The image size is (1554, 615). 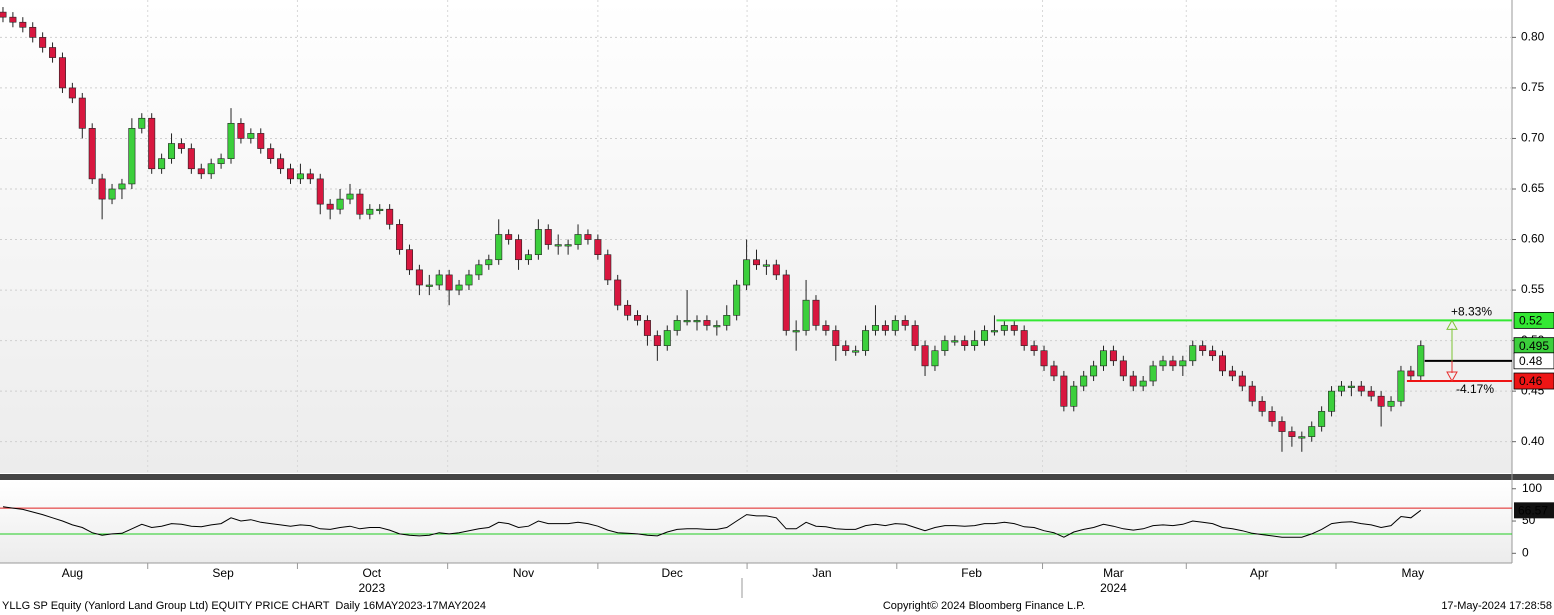 What do you see at coordinates (371, 588) in the screenshot?
I see `year-label: 2023` at bounding box center [371, 588].